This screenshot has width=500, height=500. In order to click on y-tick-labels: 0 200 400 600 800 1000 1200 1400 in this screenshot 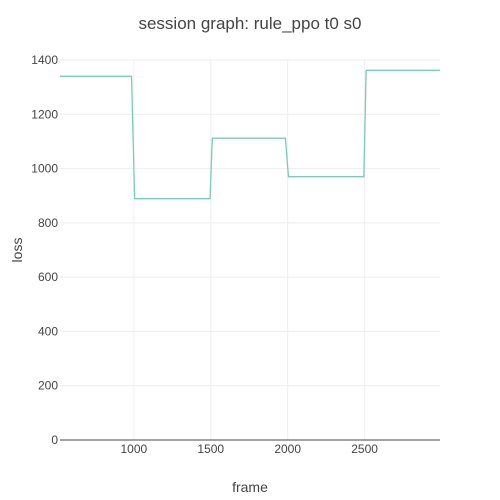, I will do `click(44, 250)`.